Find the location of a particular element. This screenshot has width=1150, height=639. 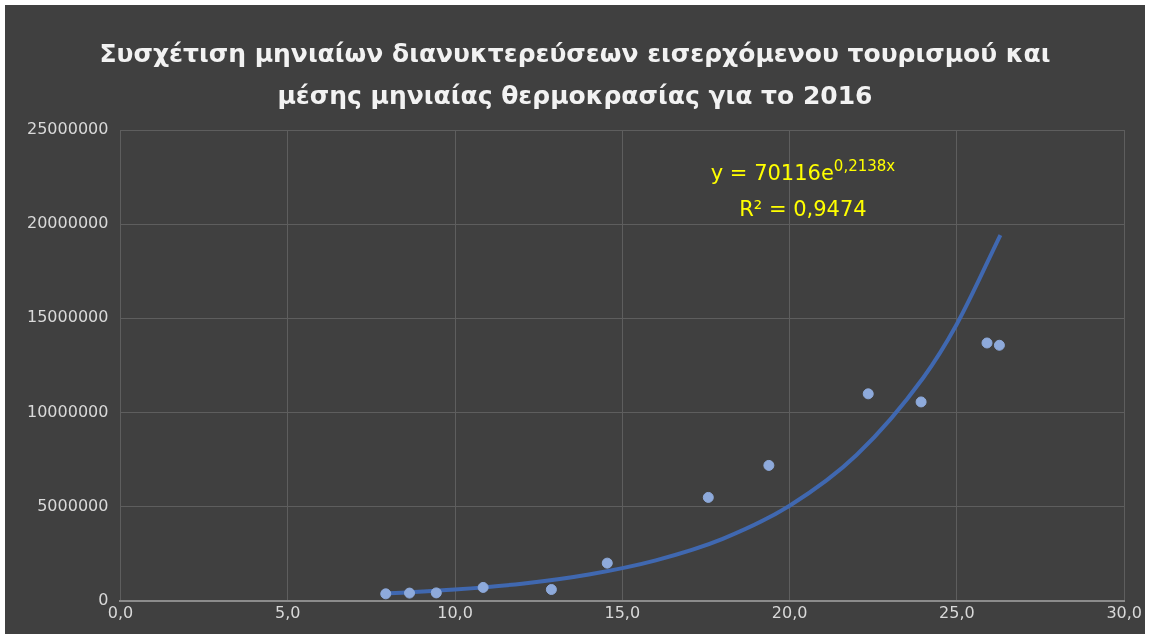

y-tick-label: 10000000 is located at coordinates (68, 411).